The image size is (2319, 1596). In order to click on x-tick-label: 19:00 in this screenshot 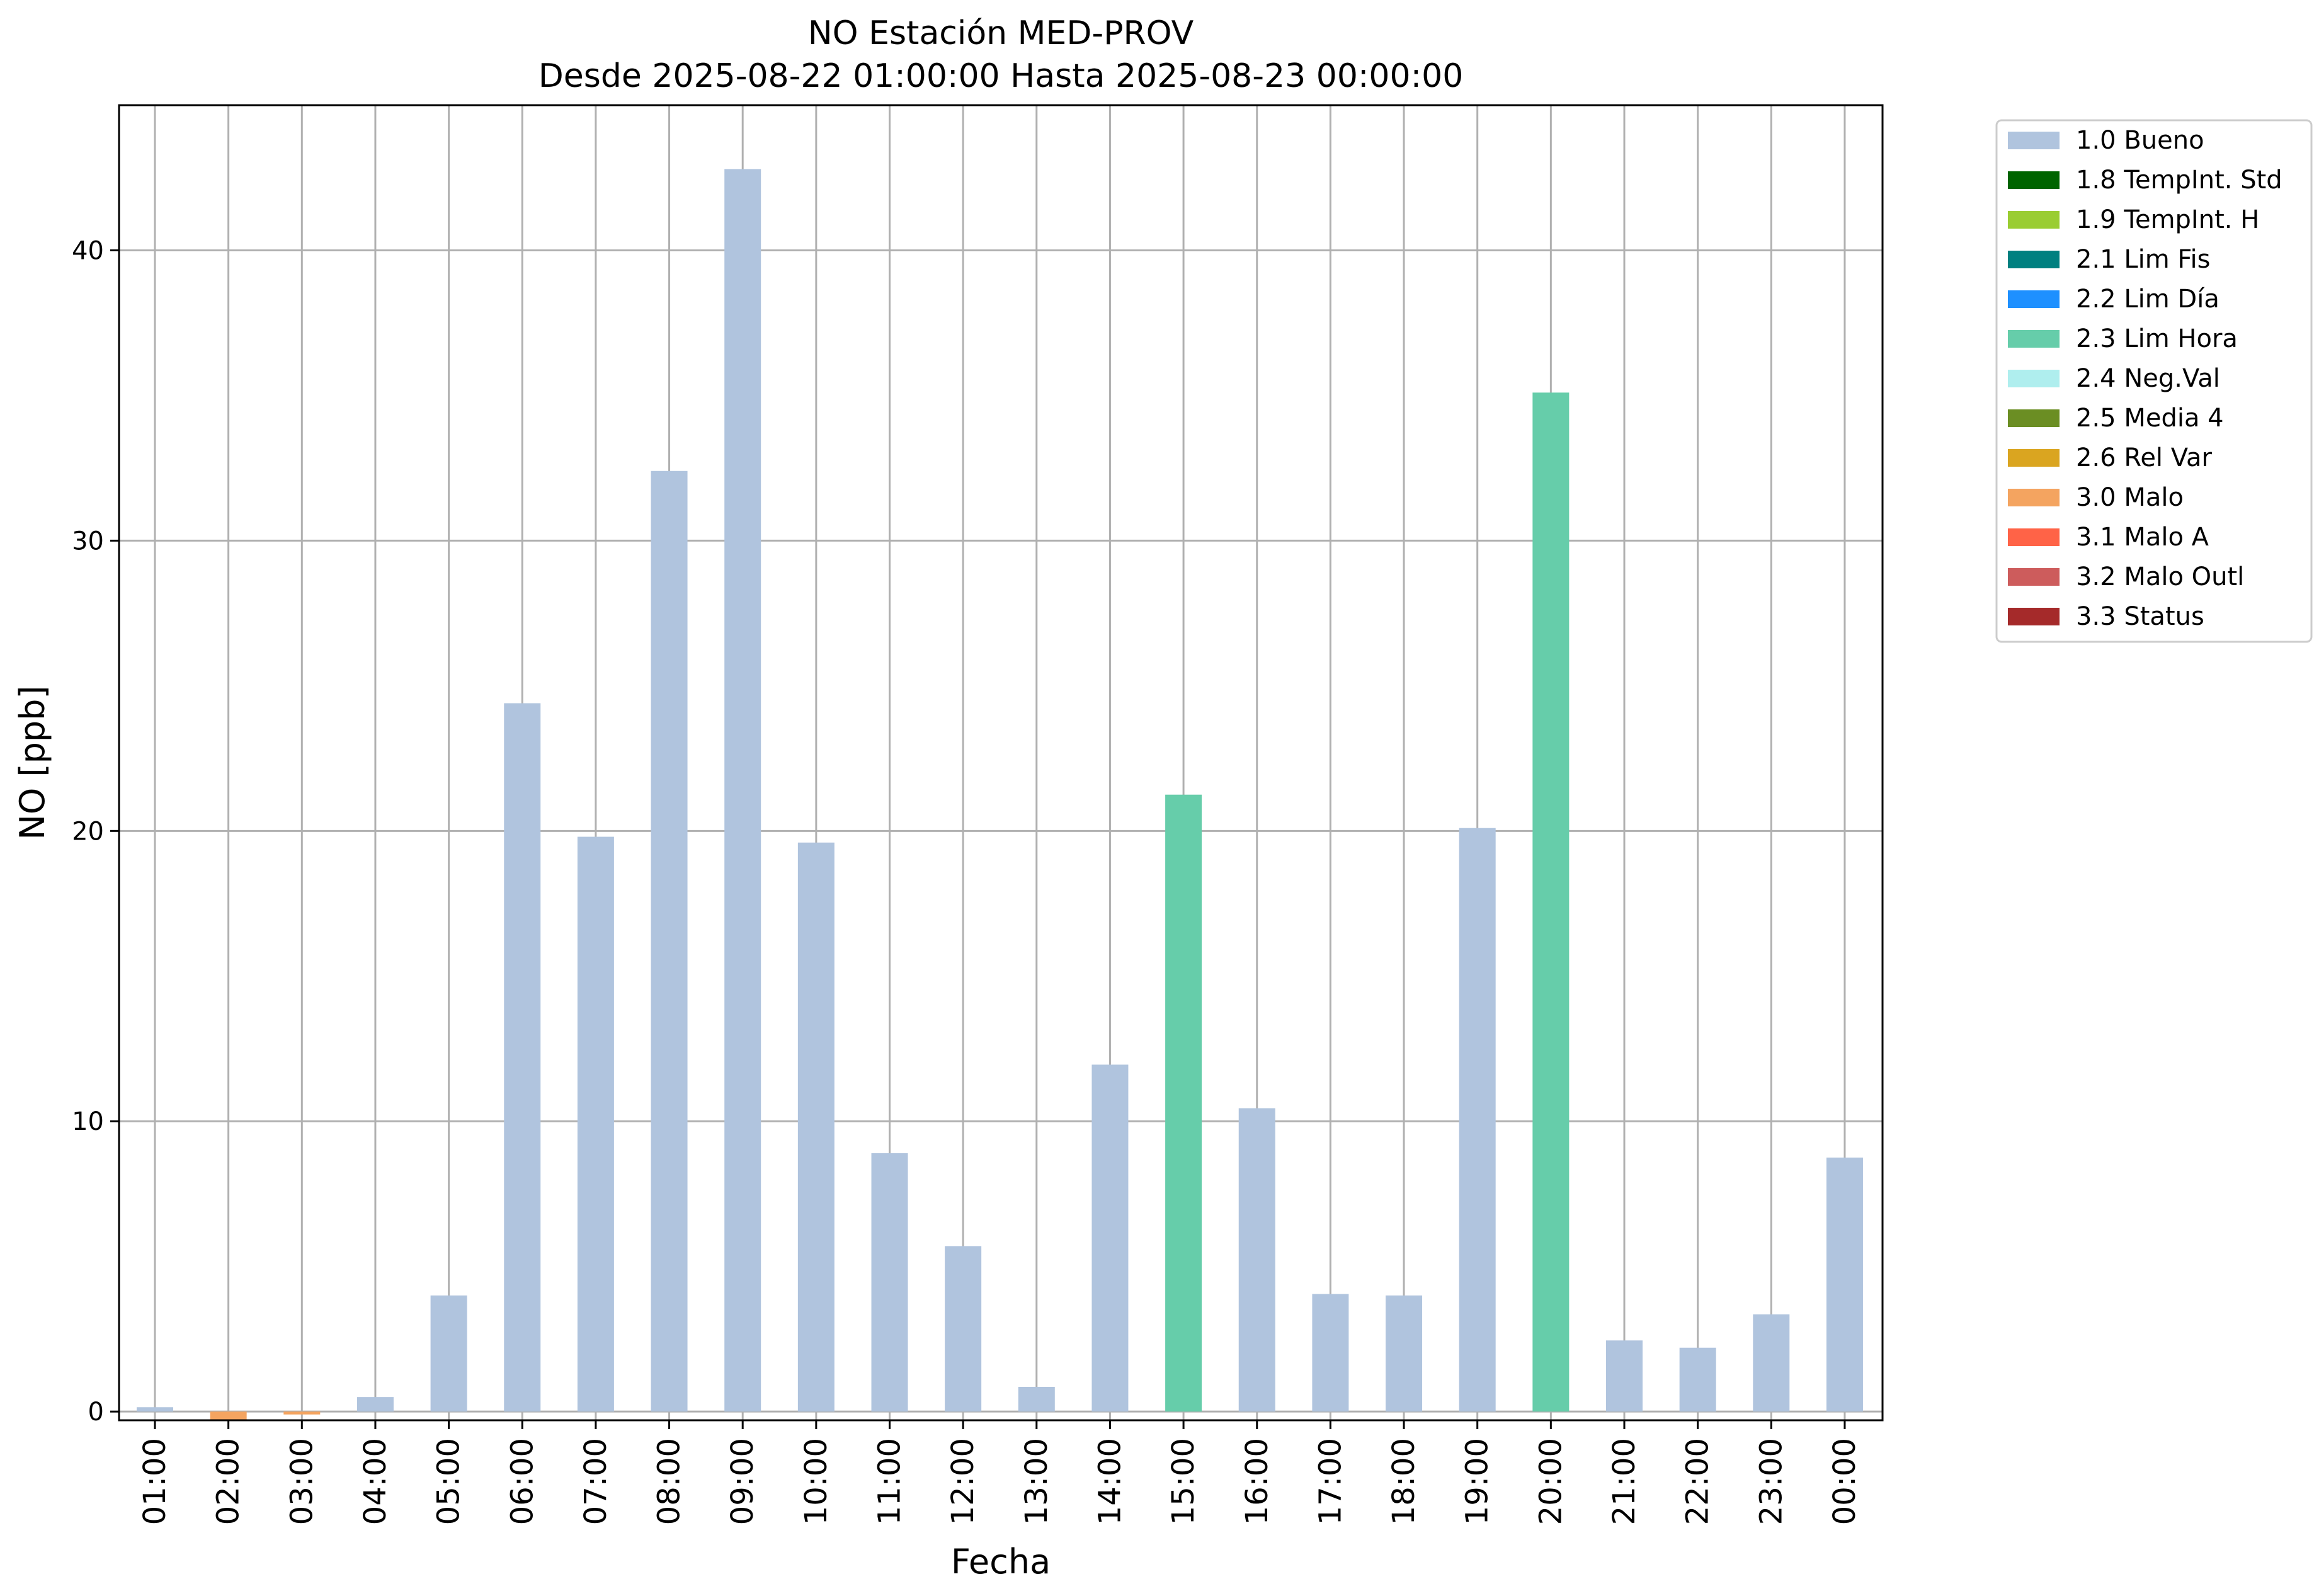, I will do `click(1477, 1481)`.